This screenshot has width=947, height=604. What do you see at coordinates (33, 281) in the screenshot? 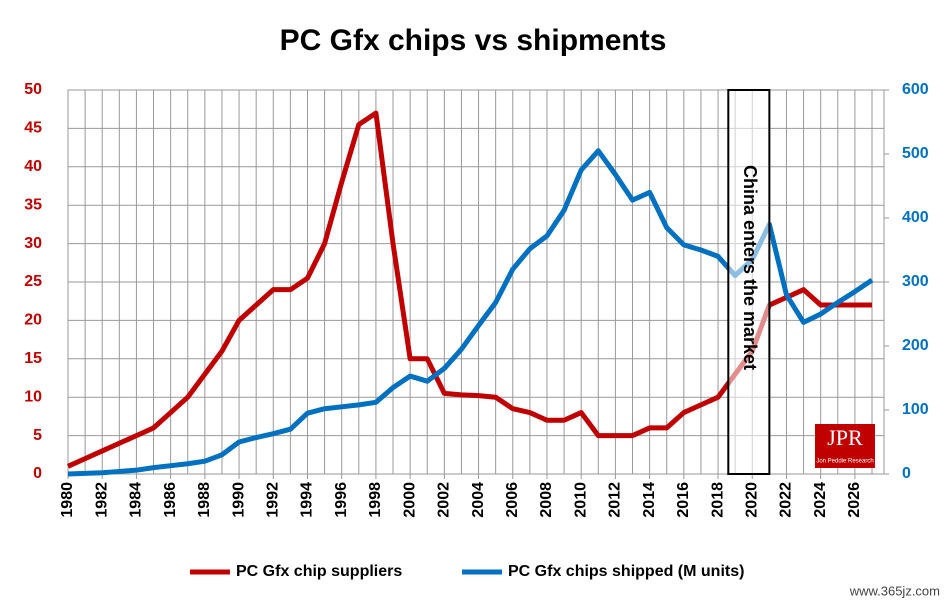
I see `y-tick-label: 25` at bounding box center [33, 281].